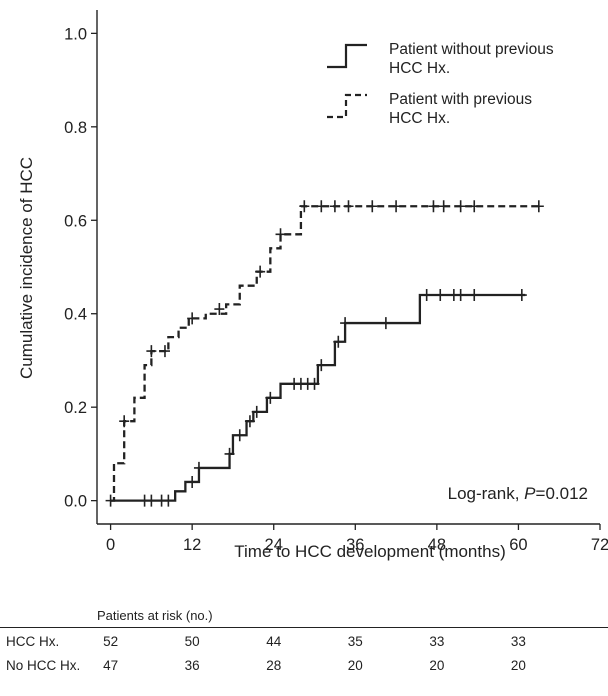 The height and width of the screenshot is (696, 608). What do you see at coordinates (75, 221) in the screenshot?
I see `y-tick-label: 0.6` at bounding box center [75, 221].